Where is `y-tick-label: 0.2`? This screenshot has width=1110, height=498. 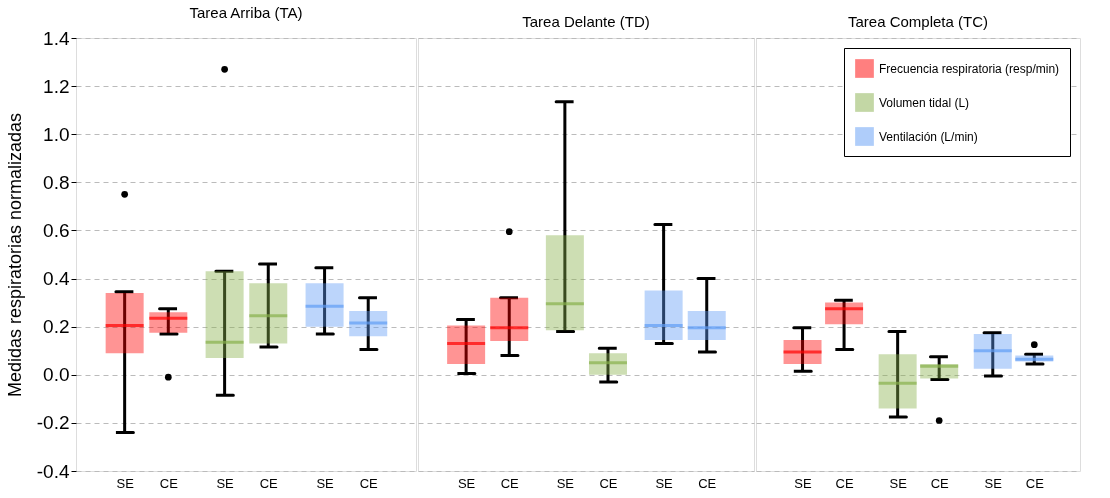
y-tick-label: 0.2 is located at coordinates (56, 327).